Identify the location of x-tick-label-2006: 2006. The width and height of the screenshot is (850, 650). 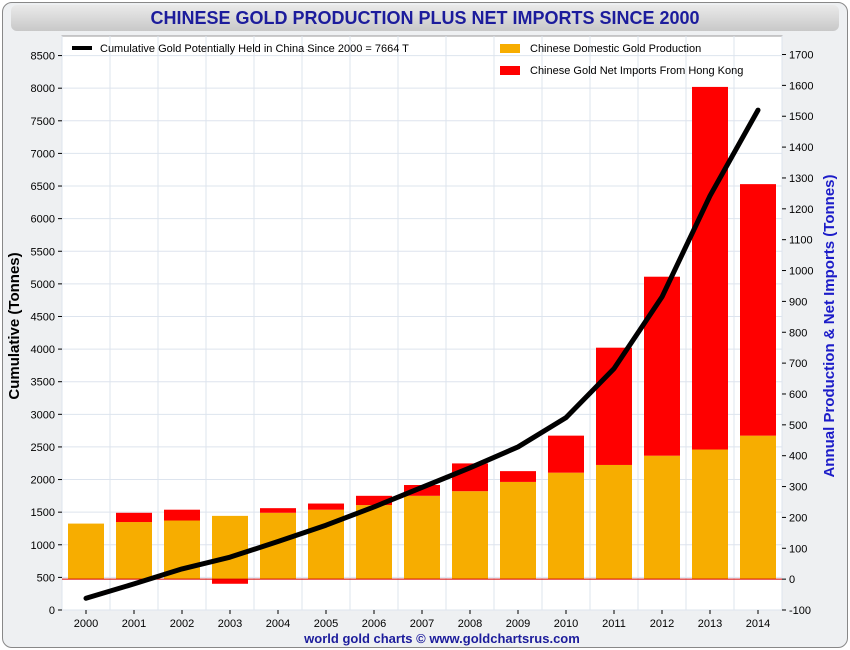
(374, 624).